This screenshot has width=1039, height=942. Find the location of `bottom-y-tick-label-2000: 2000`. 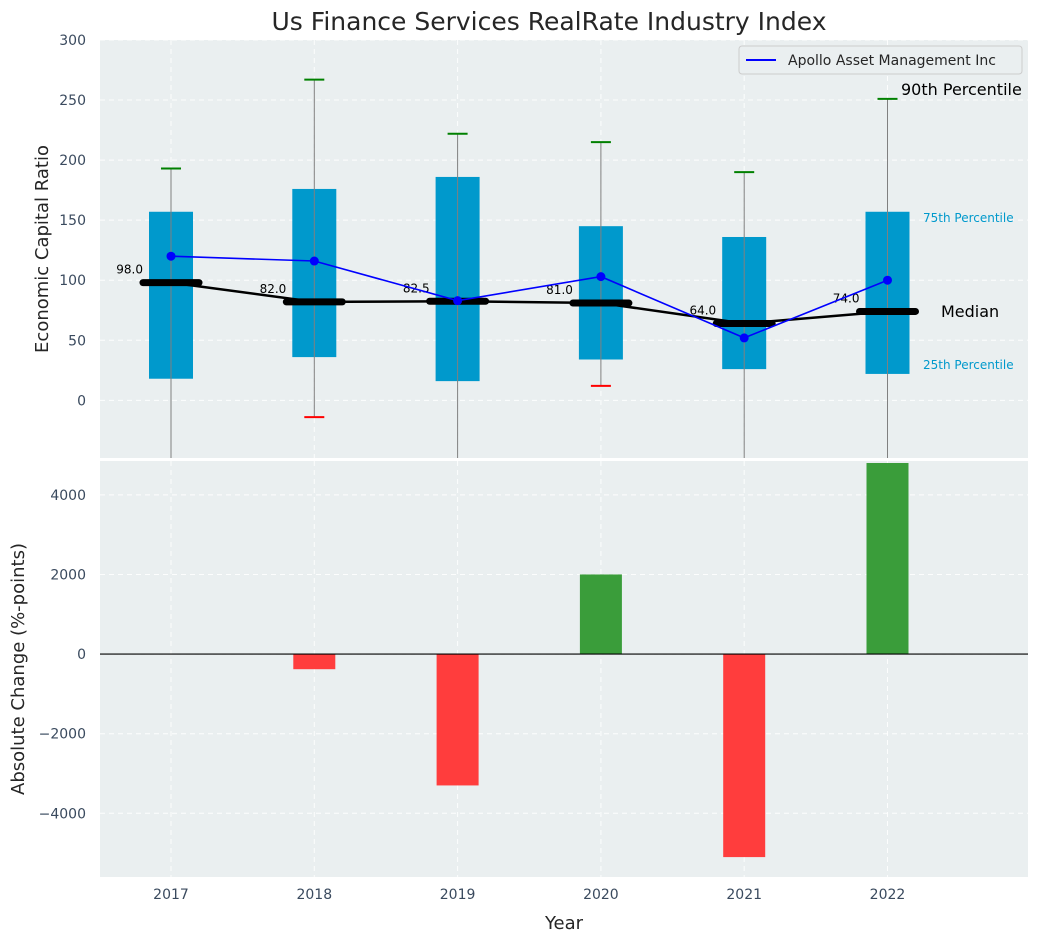

bottom-y-tick-label-2000: 2000 is located at coordinates (68, 575).